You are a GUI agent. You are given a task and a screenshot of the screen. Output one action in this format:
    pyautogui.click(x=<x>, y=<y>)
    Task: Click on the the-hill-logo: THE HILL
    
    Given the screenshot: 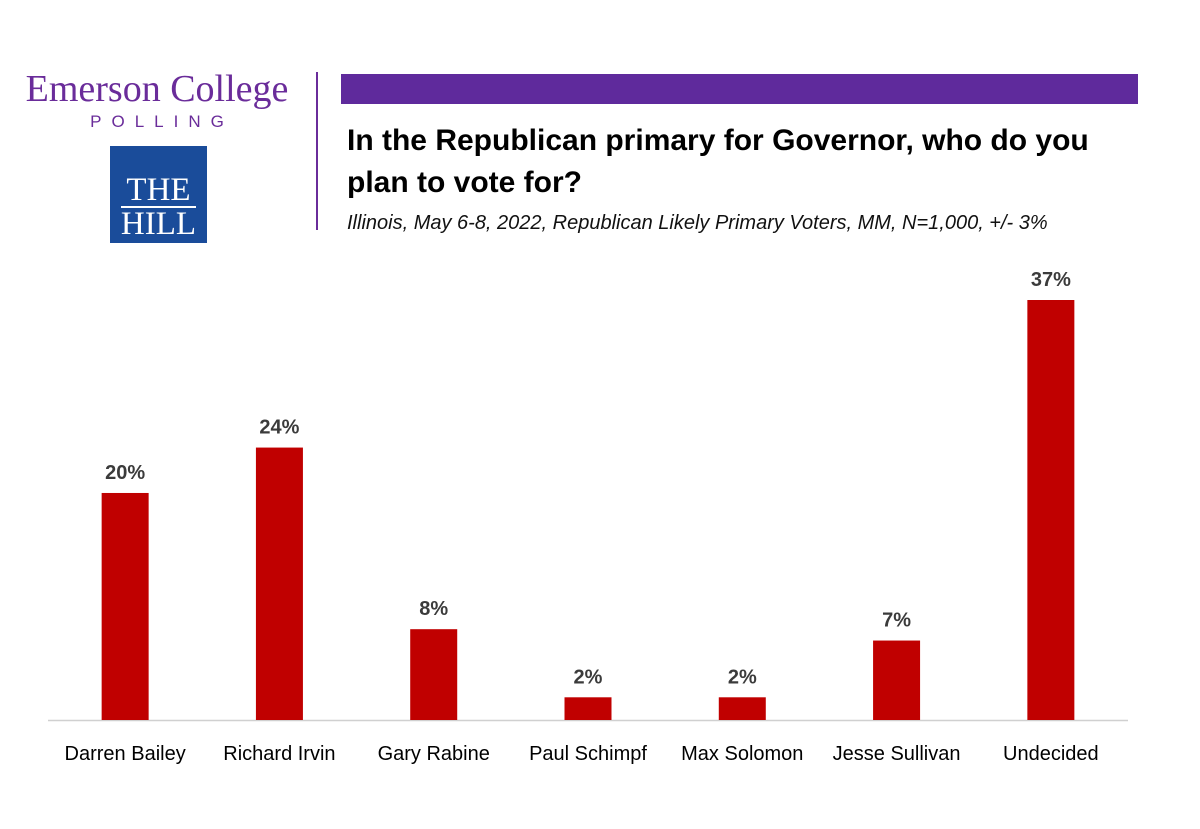 What is the action you would take?
    pyautogui.click(x=158, y=194)
    